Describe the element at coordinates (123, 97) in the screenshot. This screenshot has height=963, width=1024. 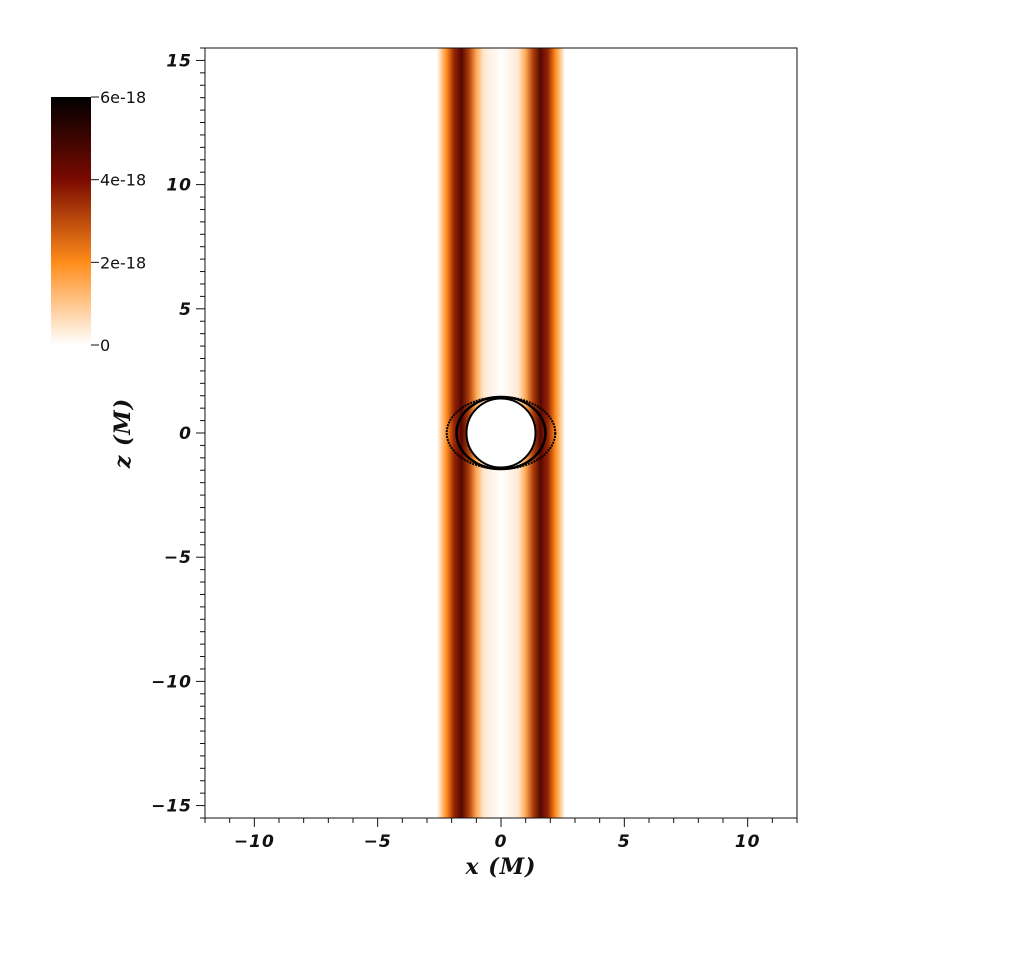
I see `colorbar-tick-label: 6e-18` at that location.